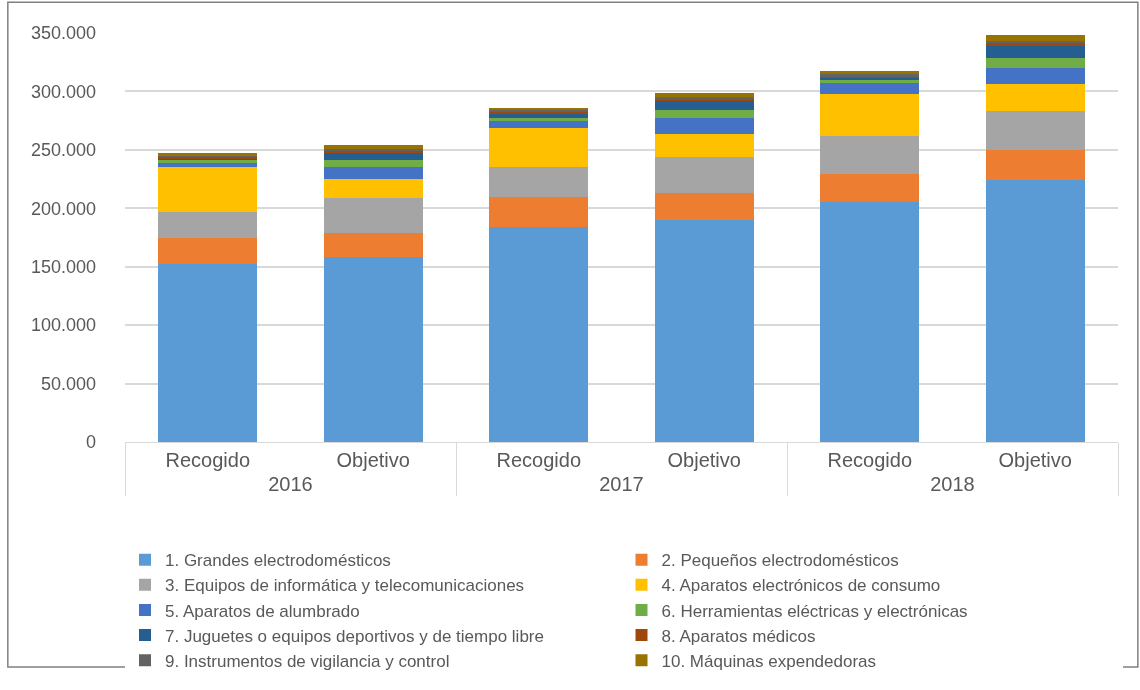 This screenshot has height=690, width=1140. Describe the element at coordinates (63, 33) in the screenshot. I see `y-tick-label: 350.000` at that location.